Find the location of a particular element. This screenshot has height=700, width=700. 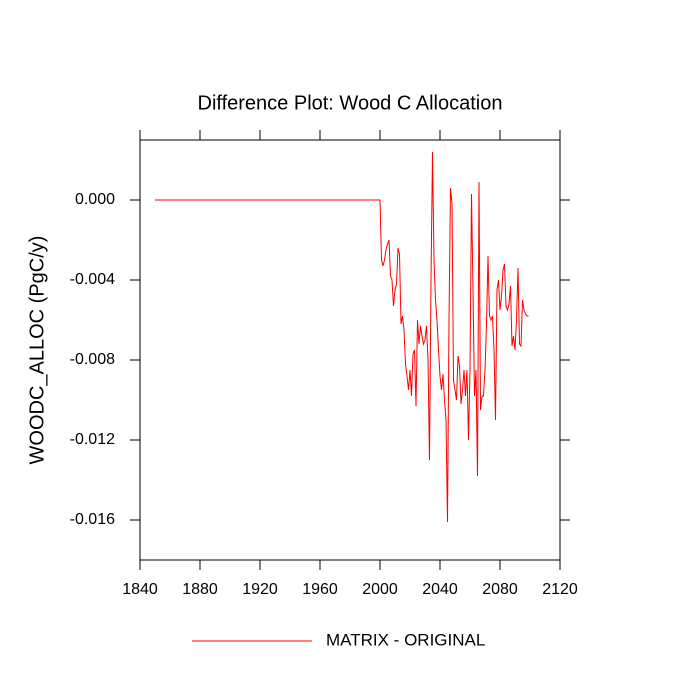

y-tick-label: -0.012 is located at coordinates (92, 439).